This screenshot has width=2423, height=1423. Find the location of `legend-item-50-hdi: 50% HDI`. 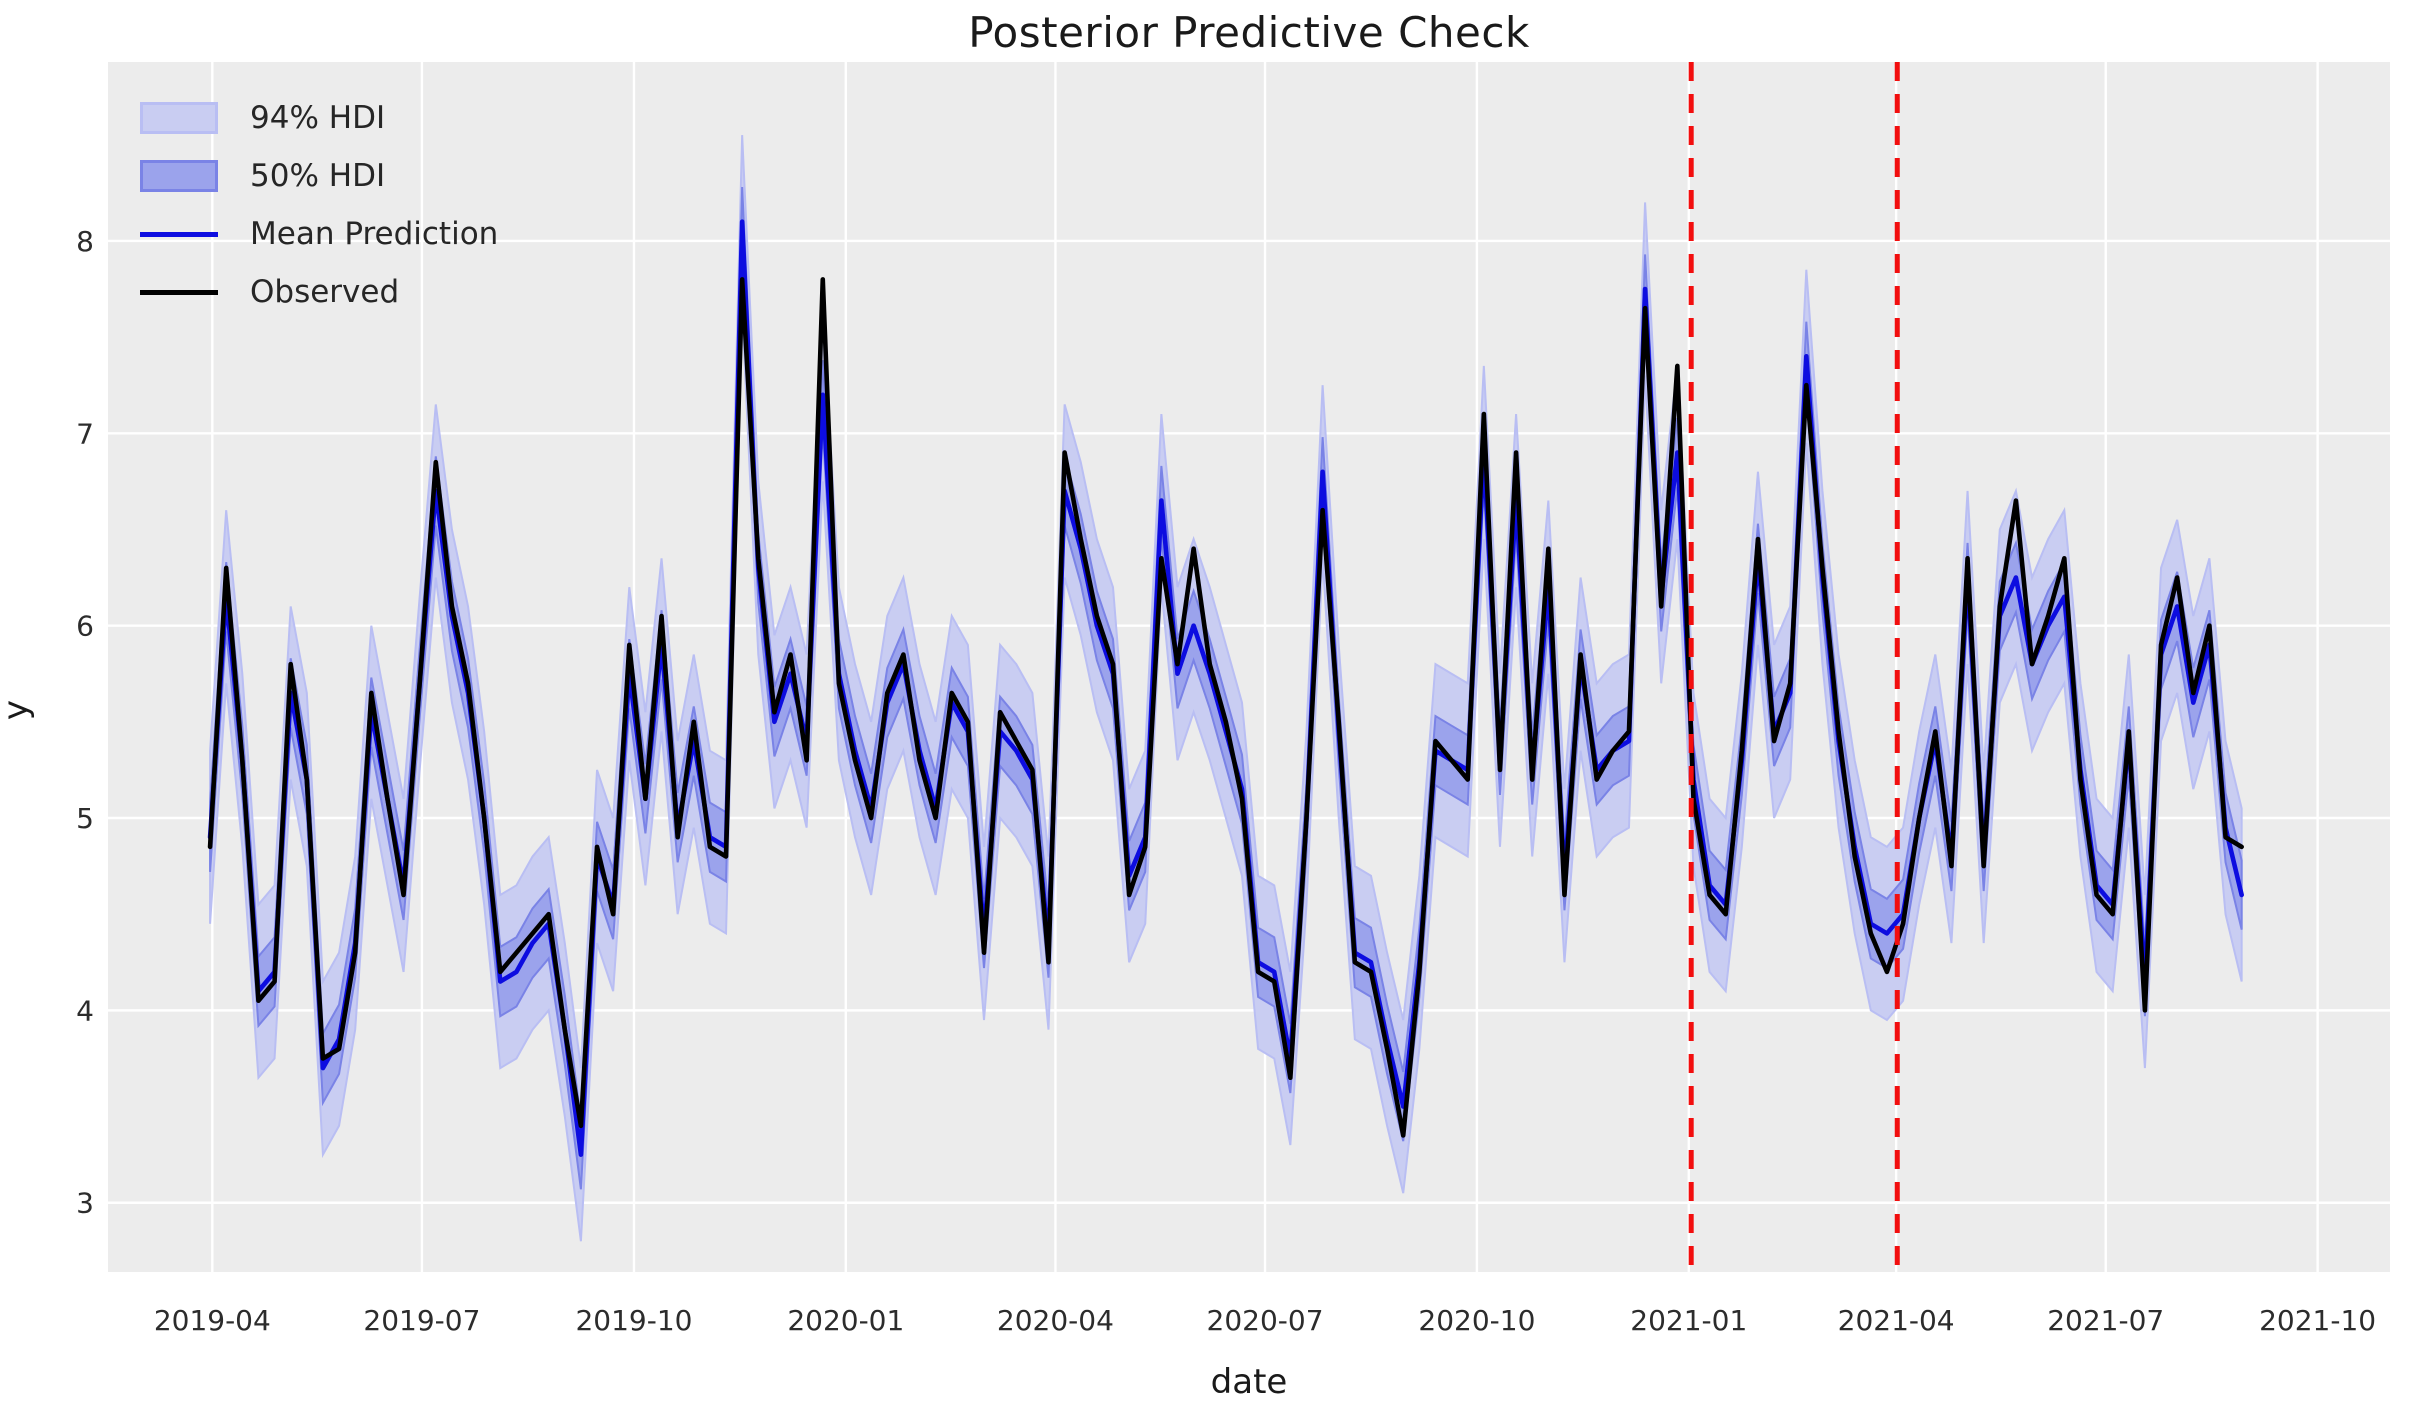

legend-item-50-hdi: 50% HDI is located at coordinates (319, 176).